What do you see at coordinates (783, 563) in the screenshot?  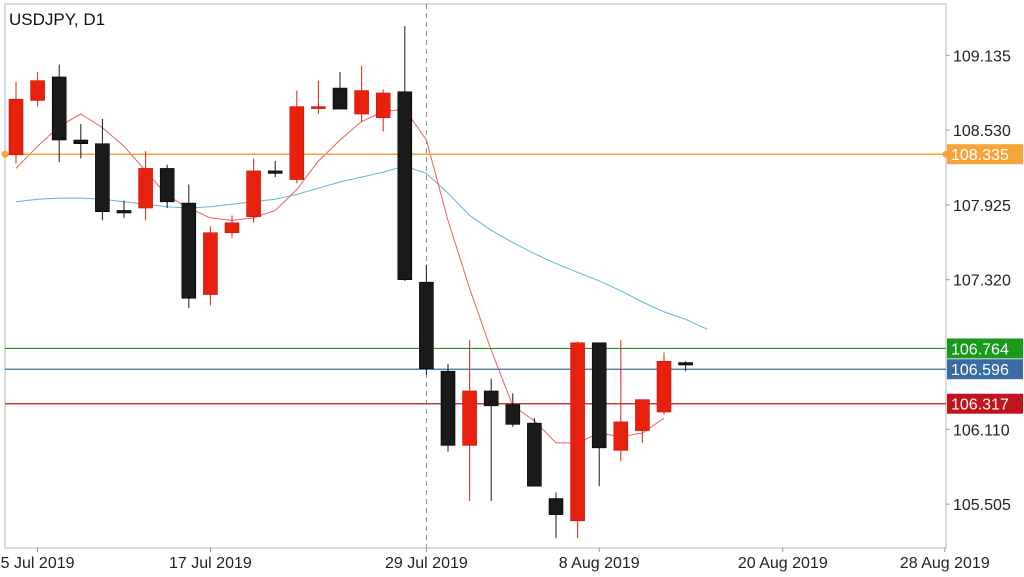 I see `x-tick-label: 20 Aug 2019` at bounding box center [783, 563].